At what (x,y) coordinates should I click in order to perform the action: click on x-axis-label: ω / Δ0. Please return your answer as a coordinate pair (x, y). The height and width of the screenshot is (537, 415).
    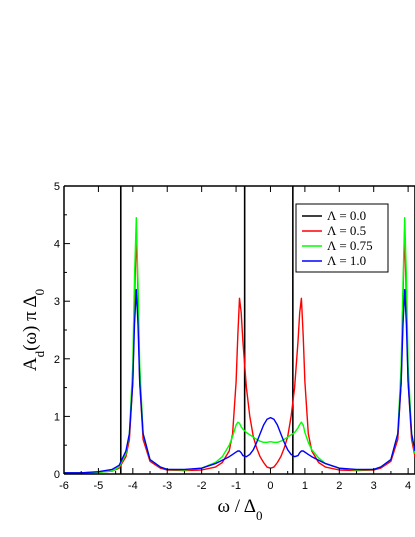
    Looking at the image, I should click on (240, 509).